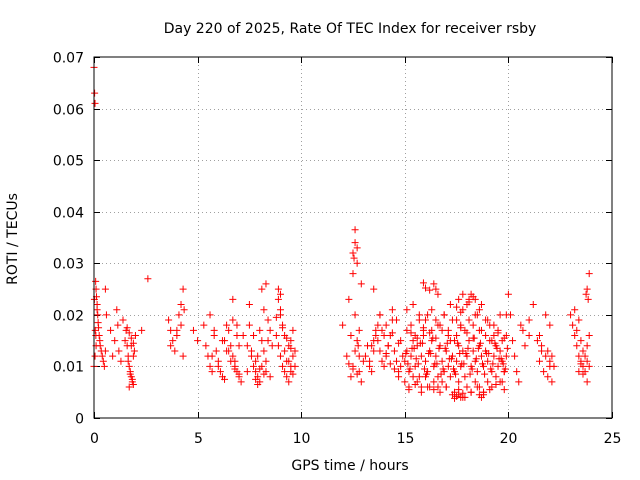  What do you see at coordinates (94, 439) in the screenshot?
I see `x-tick-label: 0` at bounding box center [94, 439].